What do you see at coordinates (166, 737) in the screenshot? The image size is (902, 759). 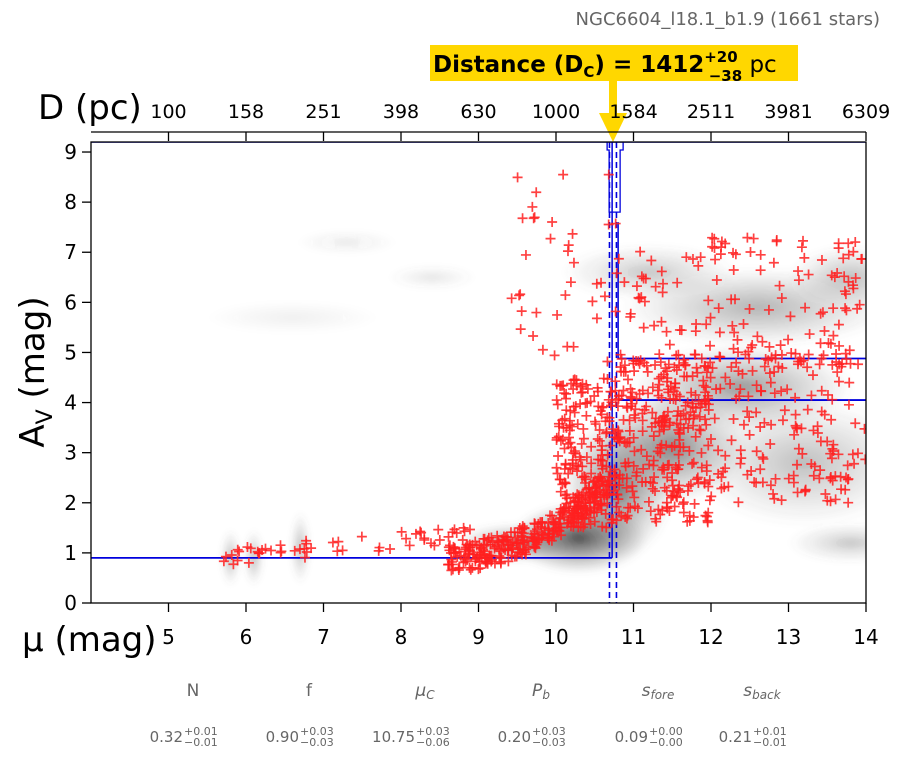 I see `param-value: 0.32` at bounding box center [166, 737].